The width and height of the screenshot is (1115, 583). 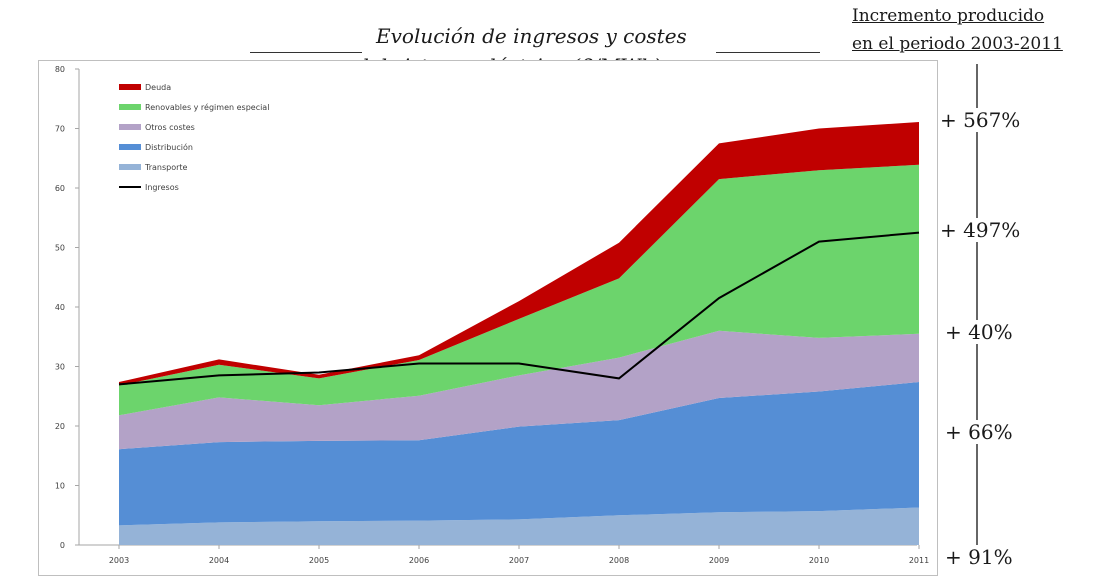 I want to click on y-tick-label: 30, so click(x=60, y=367).